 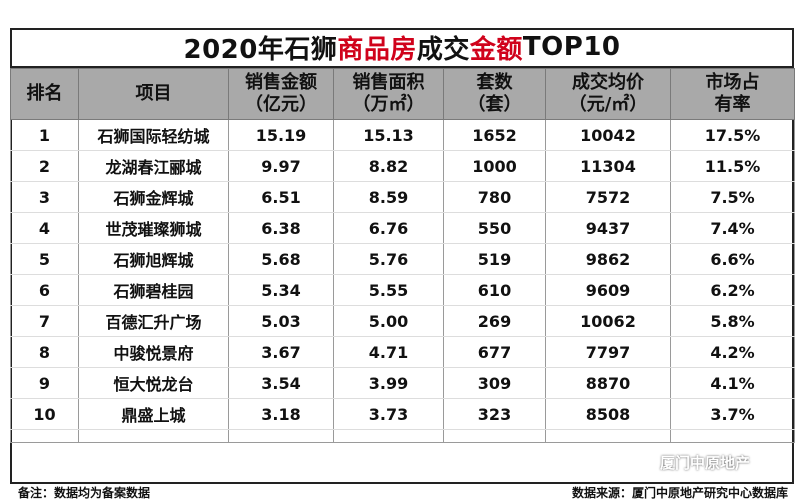 I want to click on table-row: 8 中骏悦景府 3.67 4.71 677 7797 4.2%, so click(x=402, y=352).